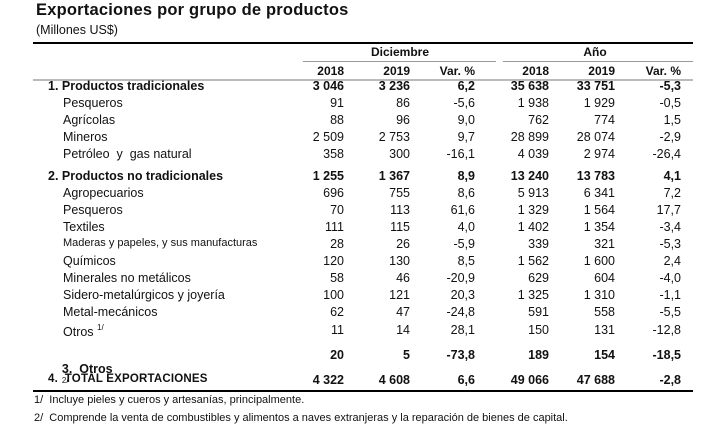  What do you see at coordinates (466, 120) in the screenshot?
I see `cell: 9,0` at bounding box center [466, 120].